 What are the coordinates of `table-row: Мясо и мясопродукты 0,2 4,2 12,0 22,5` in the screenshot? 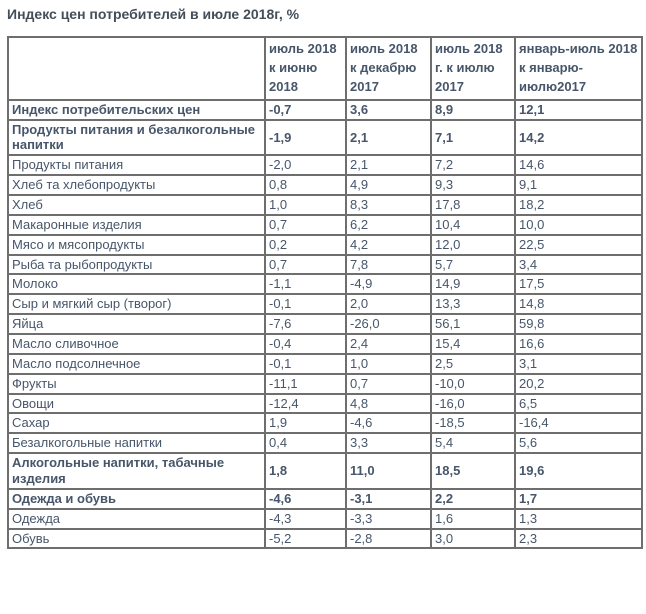 It's located at (325, 244).